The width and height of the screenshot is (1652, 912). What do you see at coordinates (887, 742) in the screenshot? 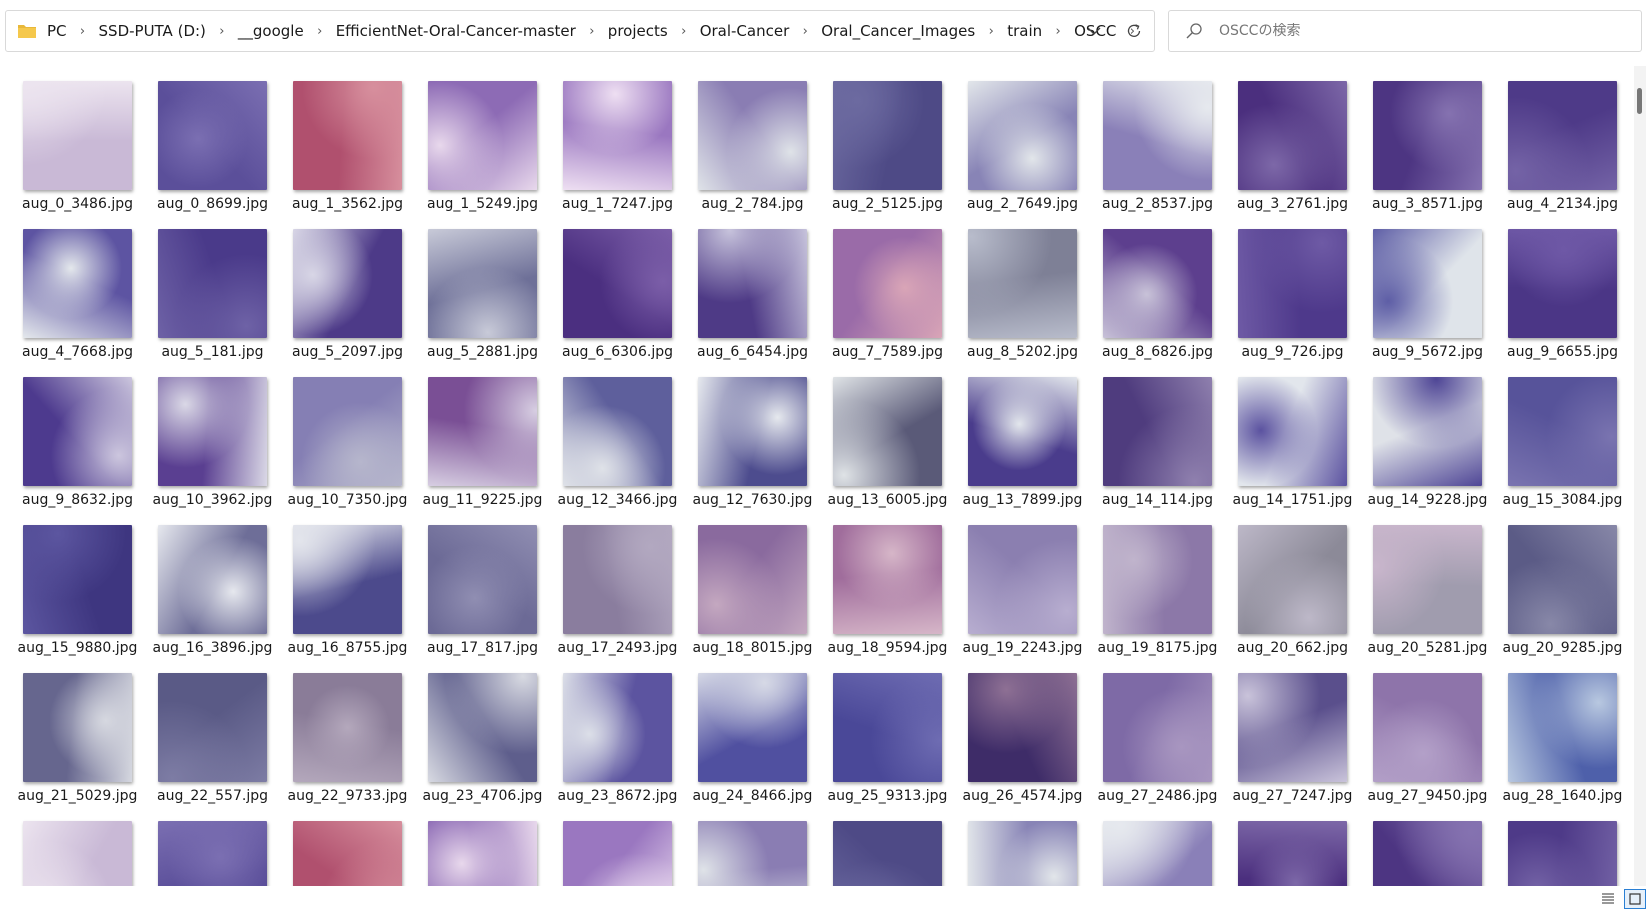
I see `file-item: aug_25_9313.jpg` at bounding box center [887, 742].